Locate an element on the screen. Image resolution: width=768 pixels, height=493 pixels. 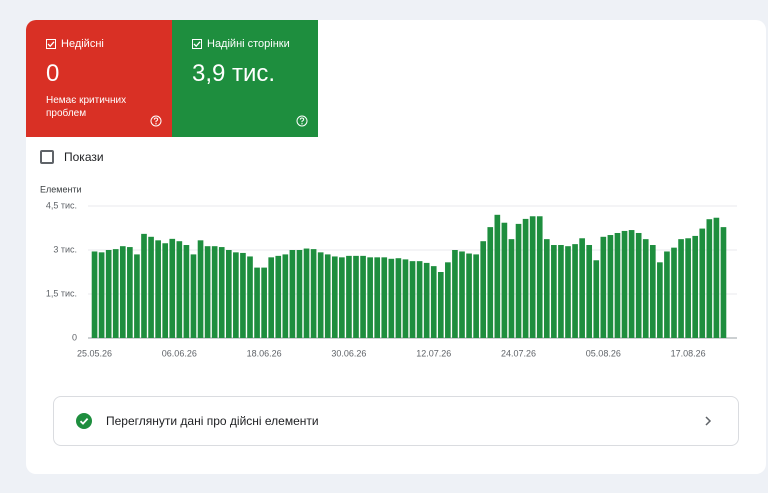
x-tick-label: 24.07.26 is located at coordinates (518, 353).